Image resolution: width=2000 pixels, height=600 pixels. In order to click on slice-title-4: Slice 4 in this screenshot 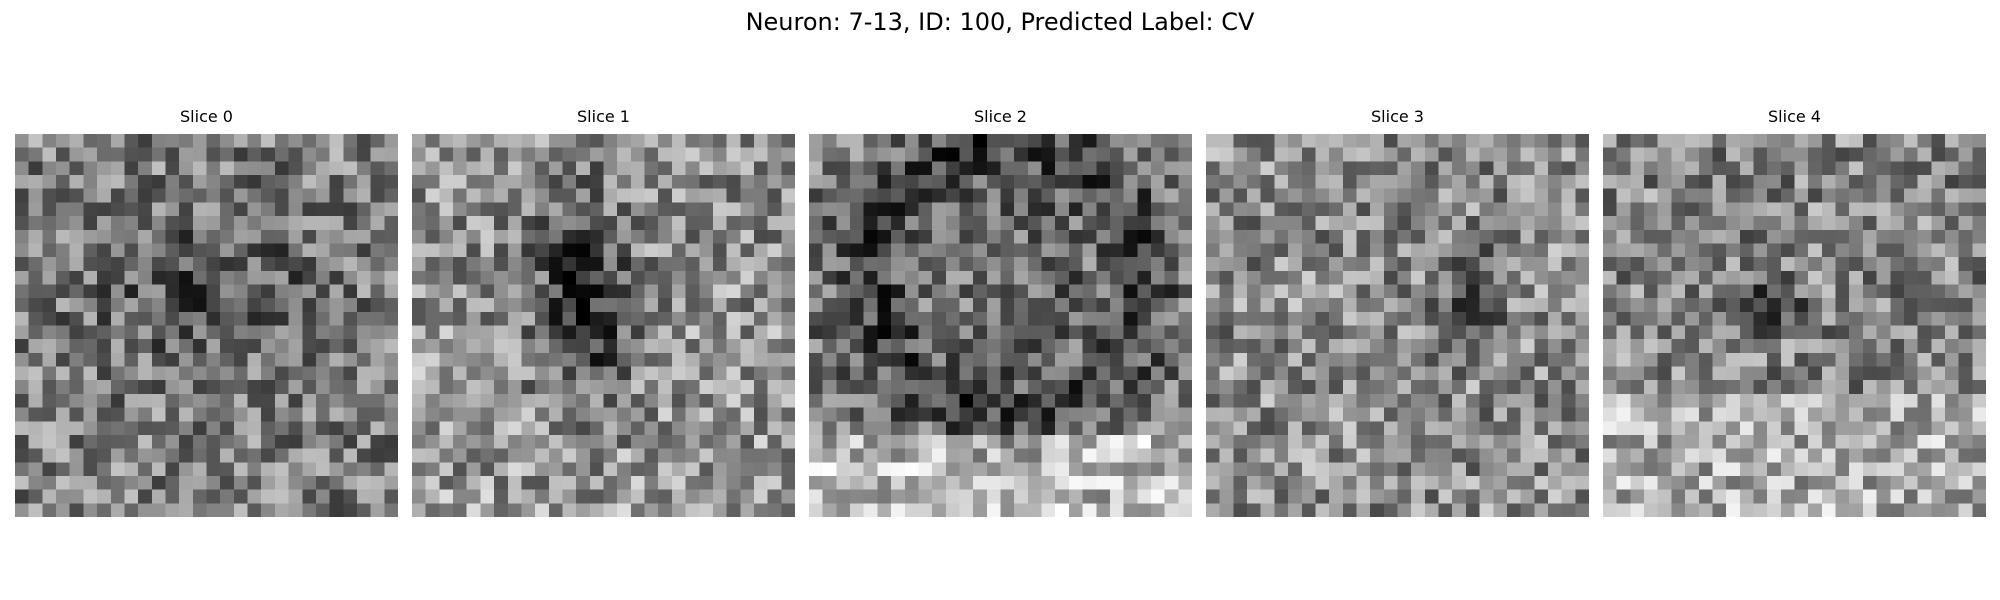, I will do `click(1794, 116)`.